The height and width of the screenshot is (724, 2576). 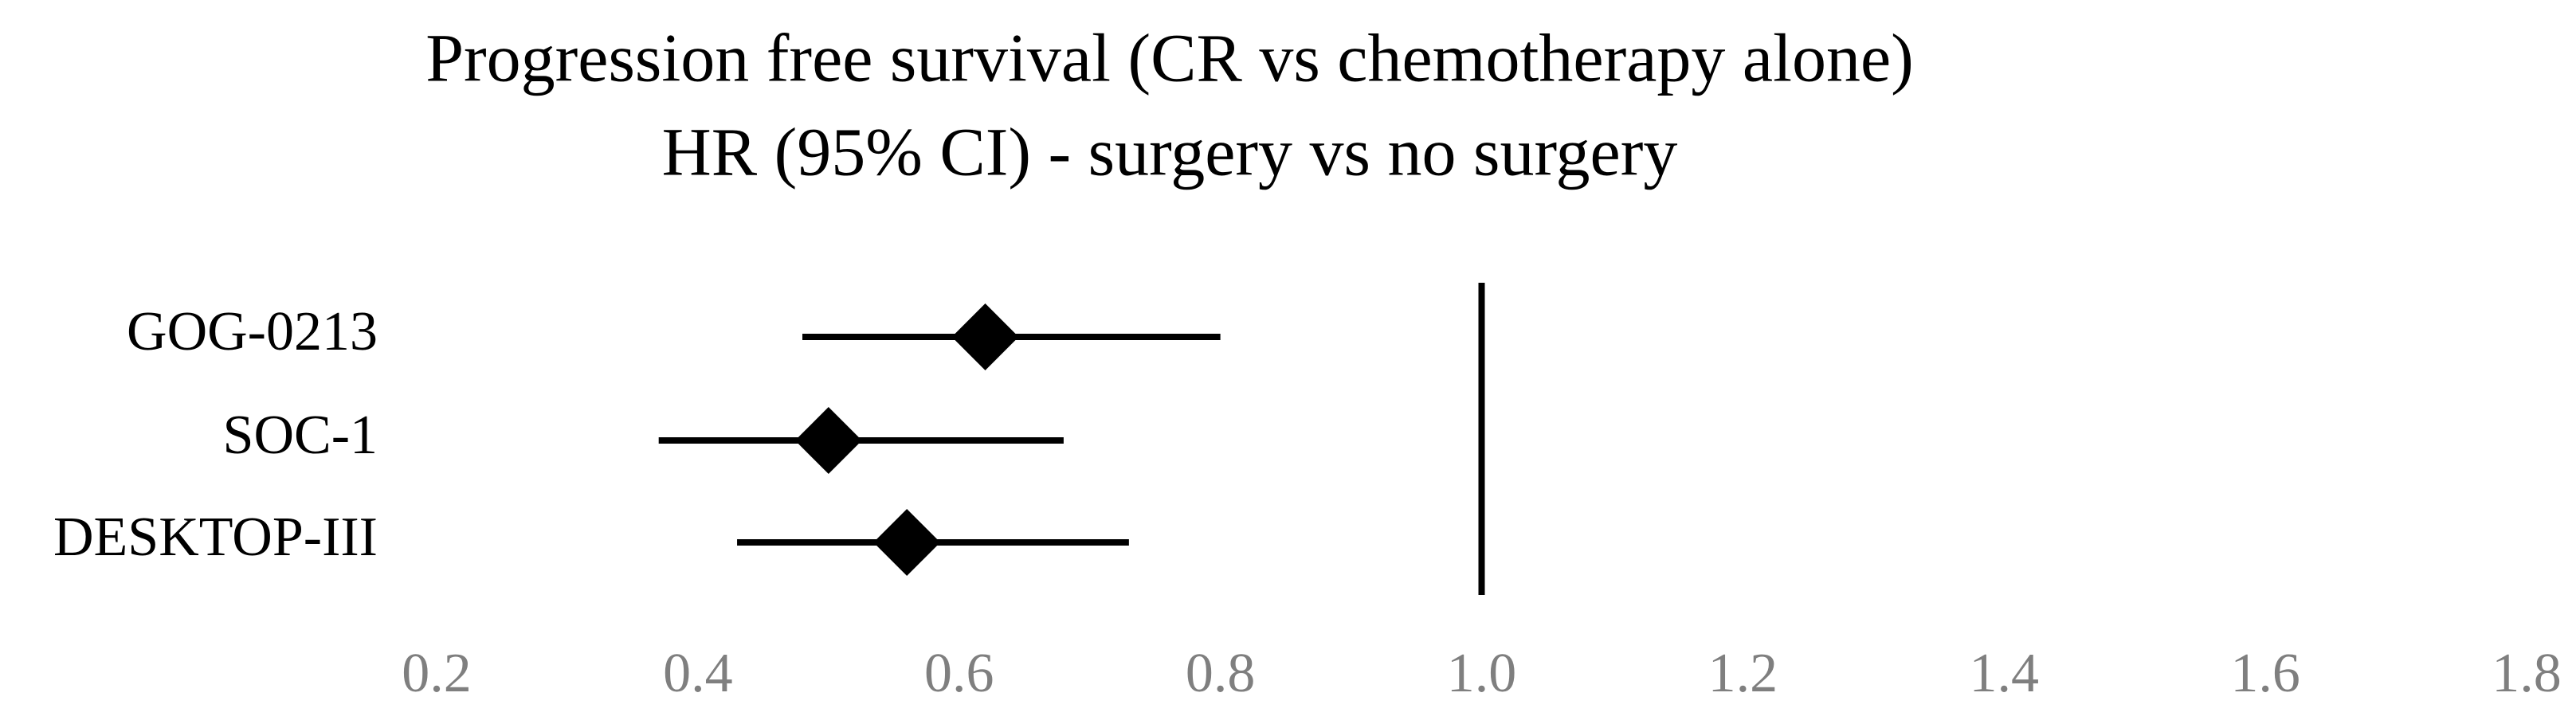 What do you see at coordinates (1170, 152) in the screenshot?
I see `chart-subtitle: HR (95% CI) - surgery vs no surgery` at bounding box center [1170, 152].